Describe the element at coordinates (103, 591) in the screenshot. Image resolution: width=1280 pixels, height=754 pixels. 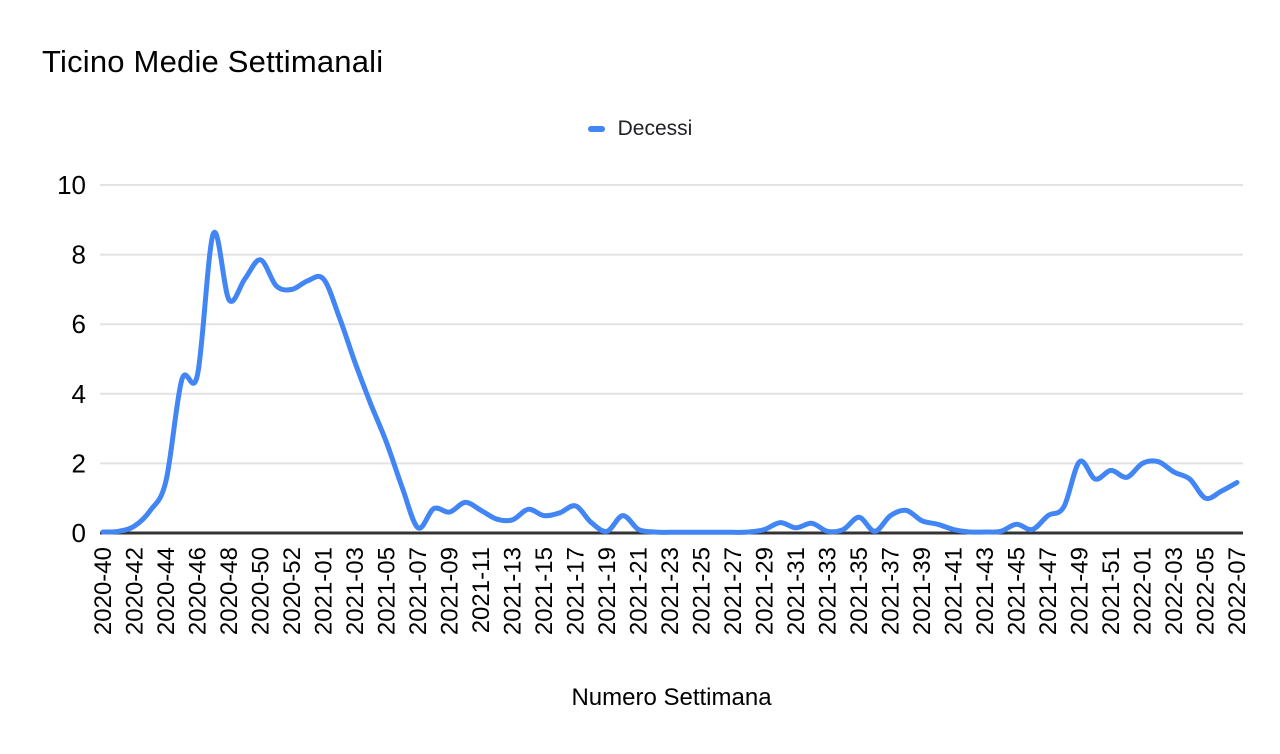
I see `x-tick-label: 2020-40` at that location.